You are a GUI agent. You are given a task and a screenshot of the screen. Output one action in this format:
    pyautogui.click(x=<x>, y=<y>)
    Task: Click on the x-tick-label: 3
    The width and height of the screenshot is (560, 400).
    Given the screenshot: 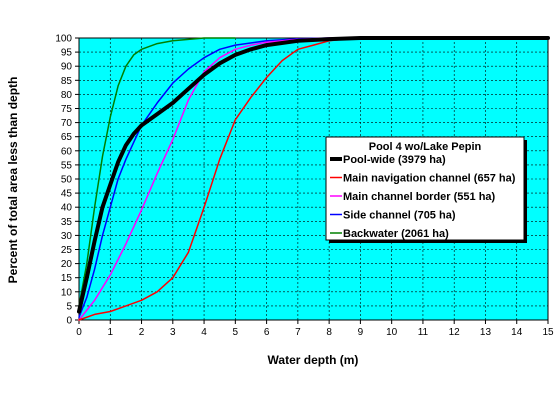 What is the action you would take?
    pyautogui.click(x=173, y=332)
    